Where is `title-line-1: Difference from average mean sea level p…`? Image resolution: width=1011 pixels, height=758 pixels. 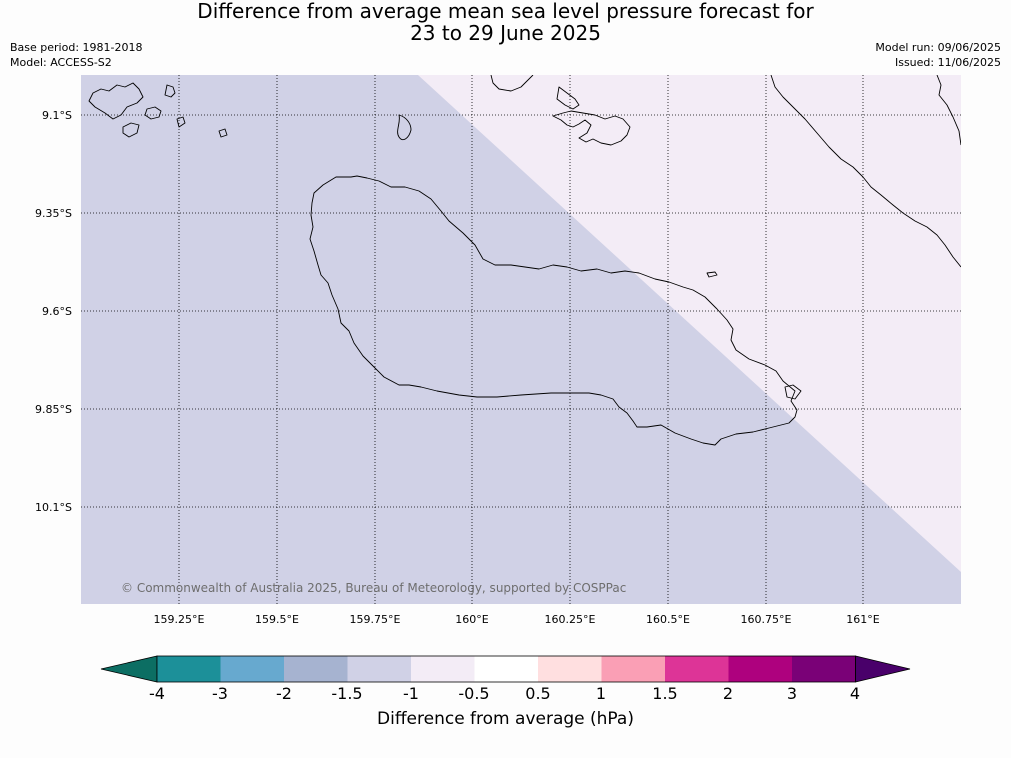
title-line-1: Difference from average mean sea level p… is located at coordinates (505, 11).